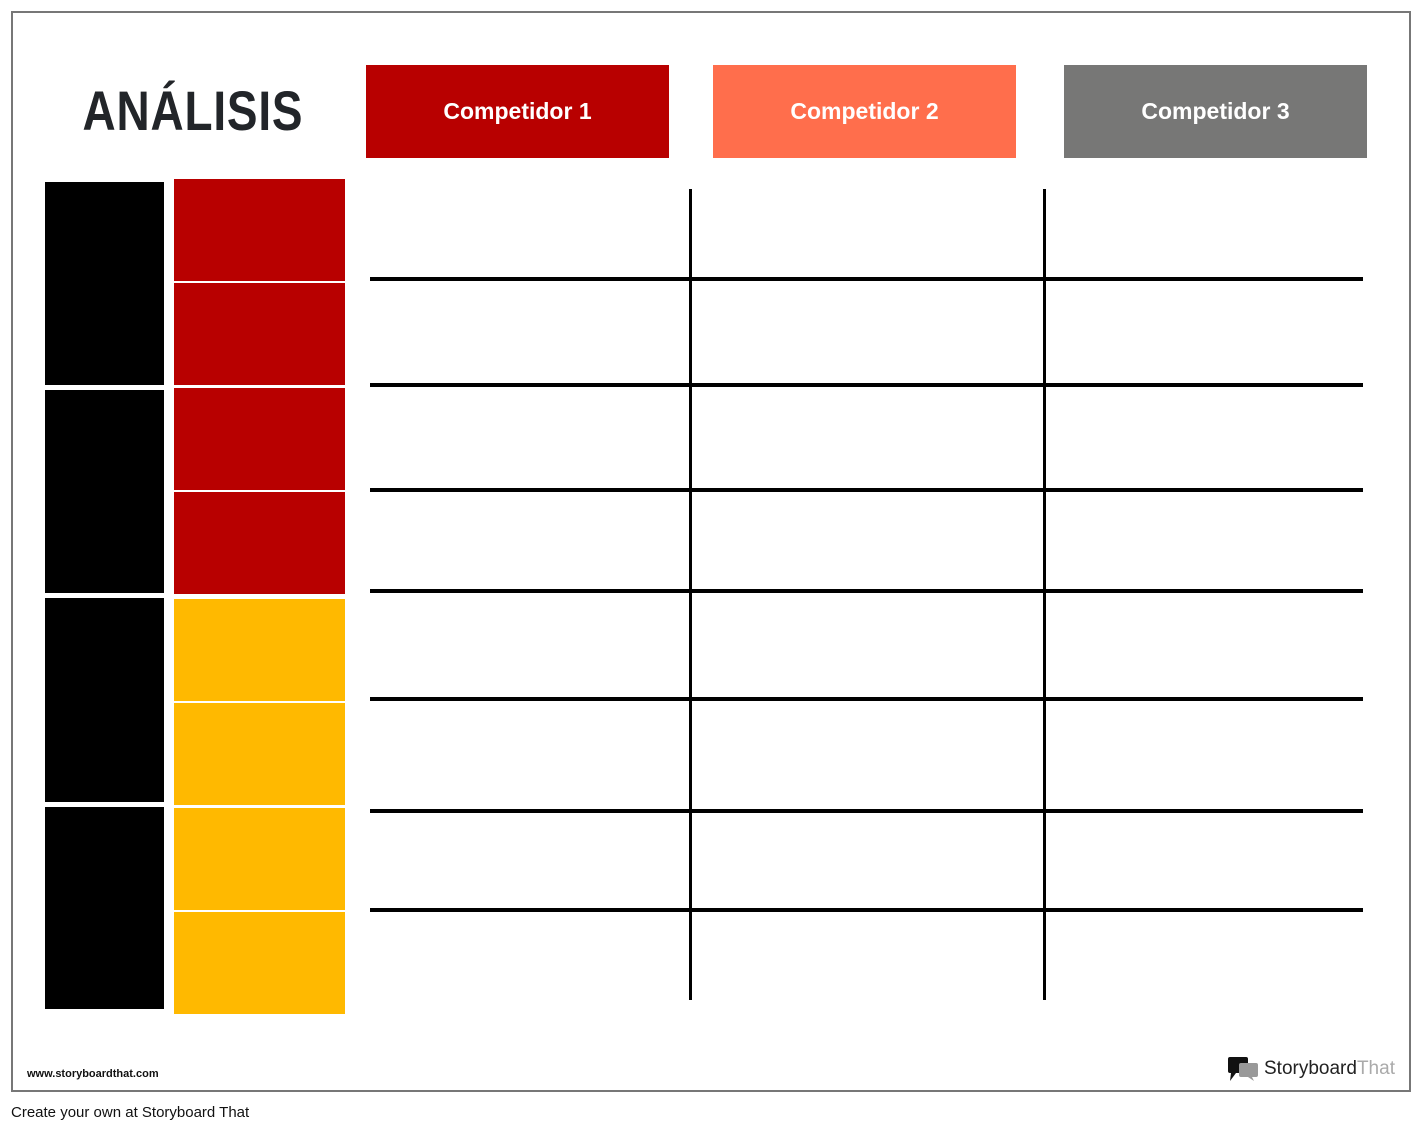  What do you see at coordinates (93, 1074) in the screenshot?
I see `website-url: www.storyboardthat.com` at bounding box center [93, 1074].